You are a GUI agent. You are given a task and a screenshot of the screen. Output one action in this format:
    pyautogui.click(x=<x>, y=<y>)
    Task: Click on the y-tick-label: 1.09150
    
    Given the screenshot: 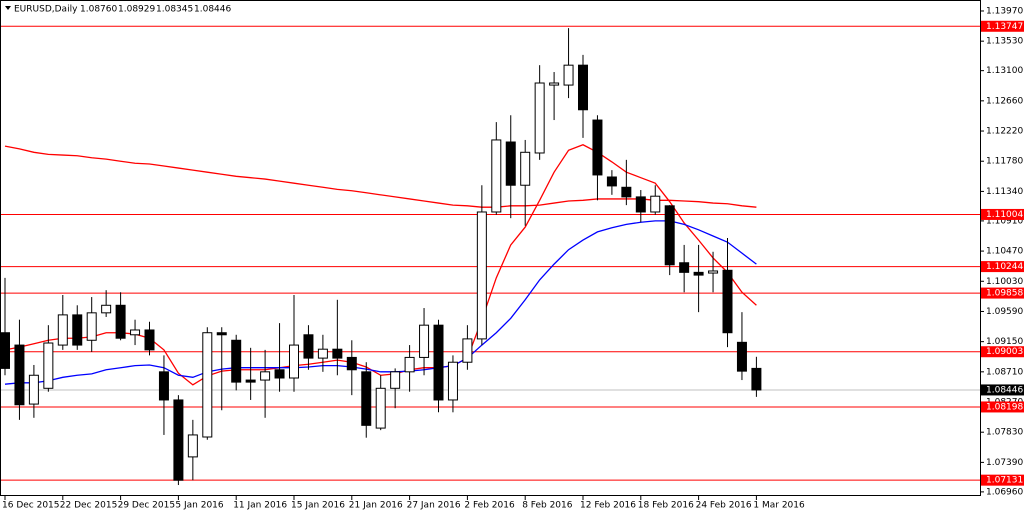 What is the action you would take?
    pyautogui.click(x=1004, y=342)
    